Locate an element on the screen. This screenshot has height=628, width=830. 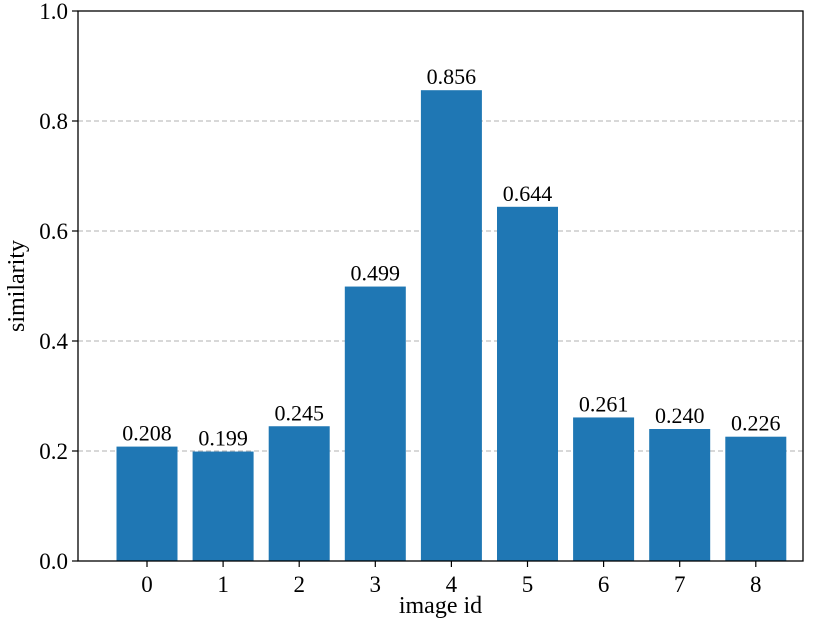
y-tick-label: 0.2 is located at coordinates (53, 451).